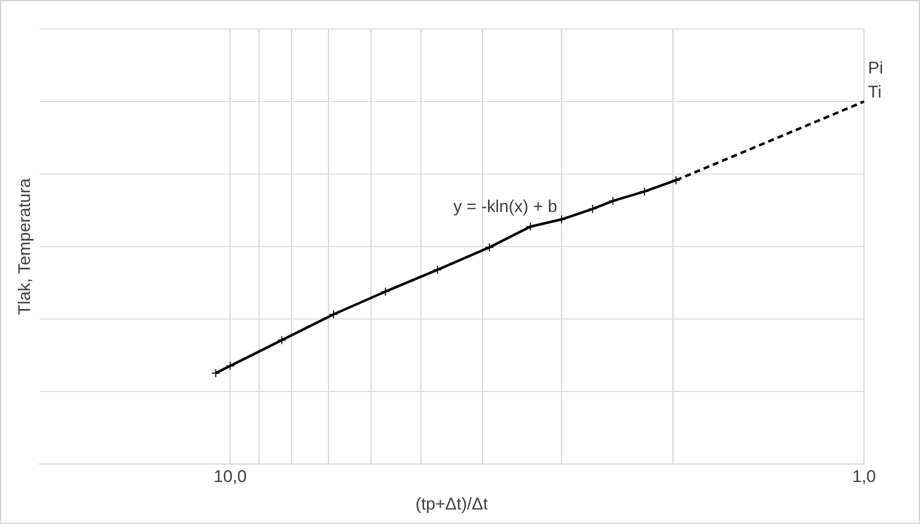  Describe the element at coordinates (876, 68) in the screenshot. I see `text: Pi` at that location.